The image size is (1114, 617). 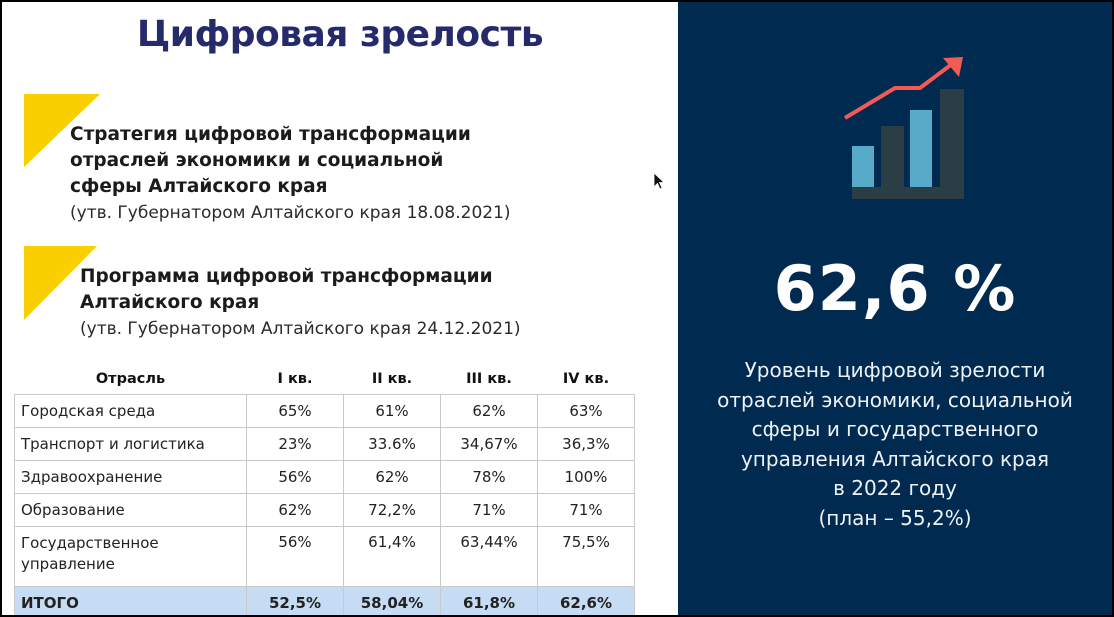 I want to click on q2-total: 58,04%, so click(x=392, y=600).